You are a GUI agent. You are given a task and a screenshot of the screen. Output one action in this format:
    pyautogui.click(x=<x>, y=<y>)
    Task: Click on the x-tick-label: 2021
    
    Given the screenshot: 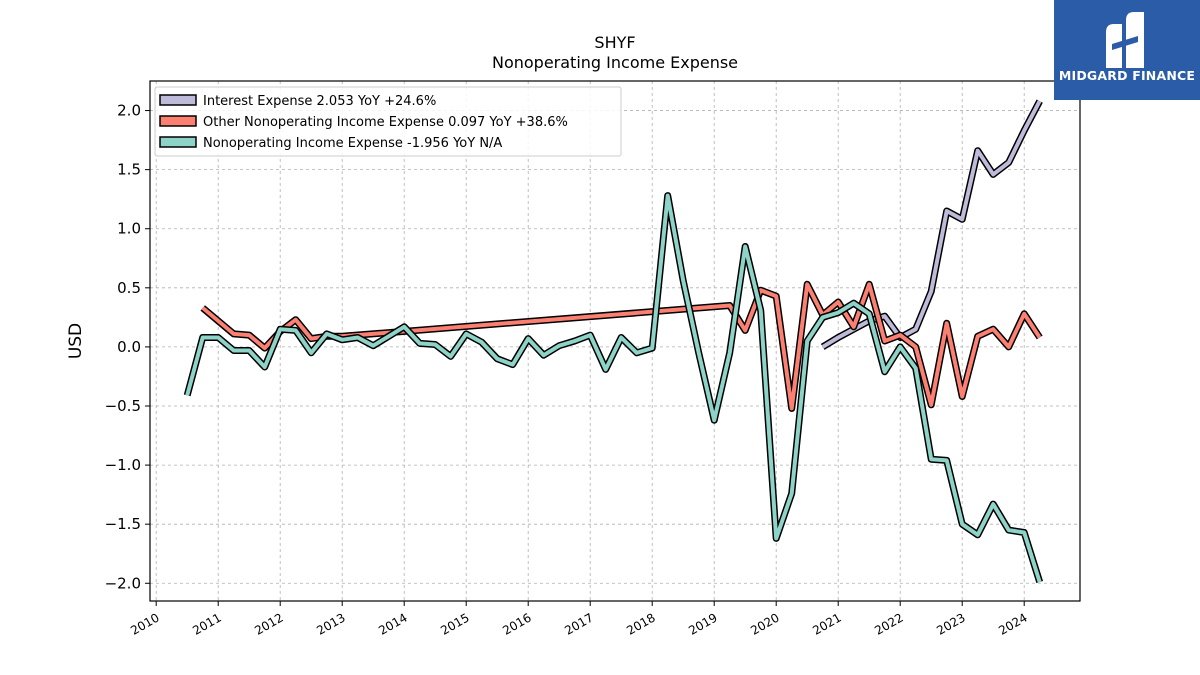 What is the action you would take?
    pyautogui.click(x=826, y=623)
    